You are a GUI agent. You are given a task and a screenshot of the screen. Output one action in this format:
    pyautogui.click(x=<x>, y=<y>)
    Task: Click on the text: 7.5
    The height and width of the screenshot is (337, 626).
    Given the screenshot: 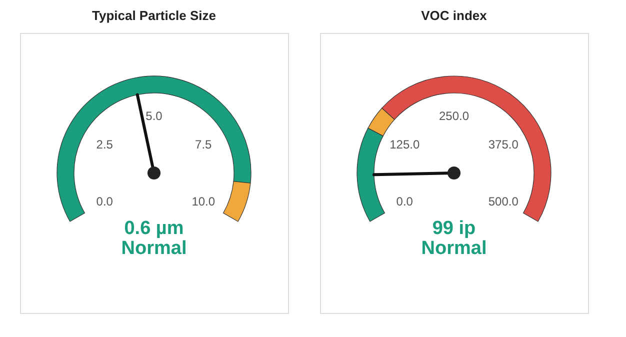 What is the action you would take?
    pyautogui.click(x=203, y=145)
    